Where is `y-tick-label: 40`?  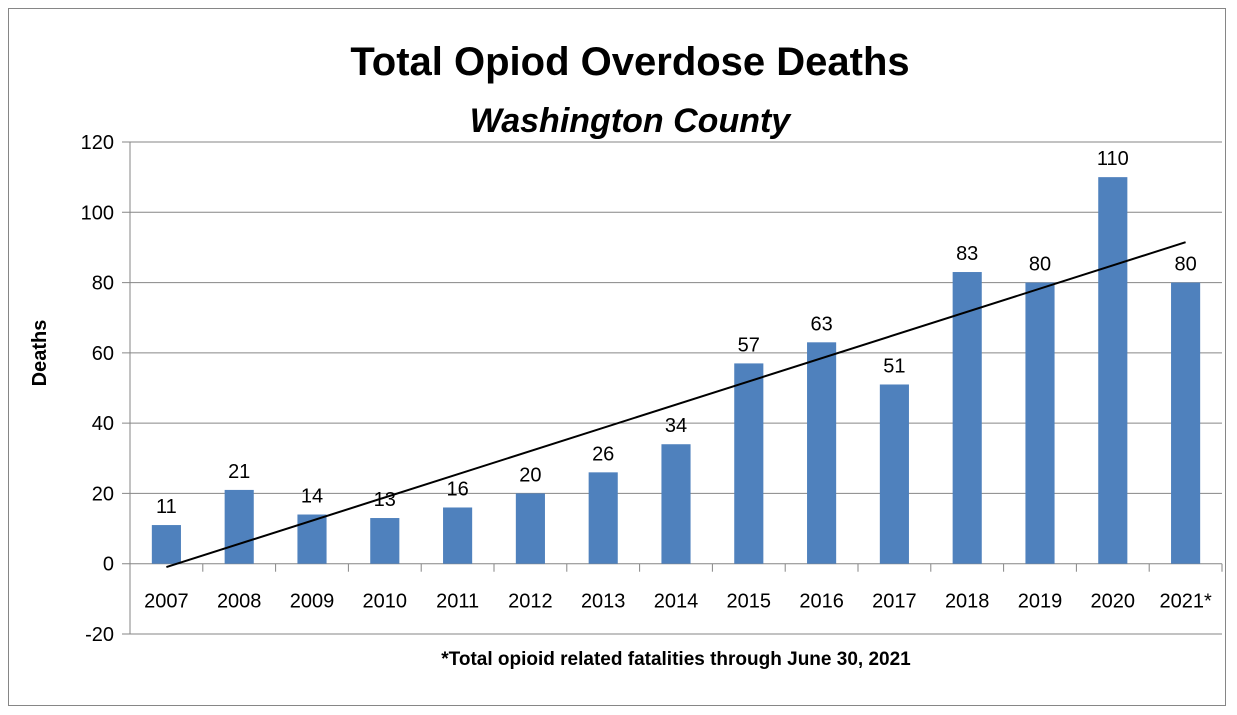 y-tick-label: 40 is located at coordinates (103, 424).